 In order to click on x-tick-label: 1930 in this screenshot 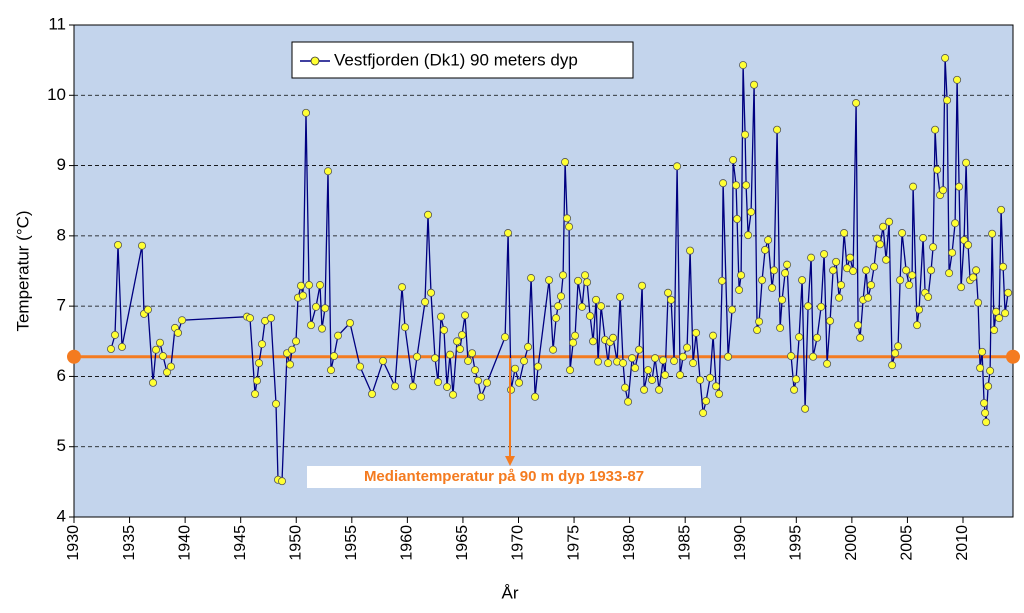, I will do `click(73, 543)`.